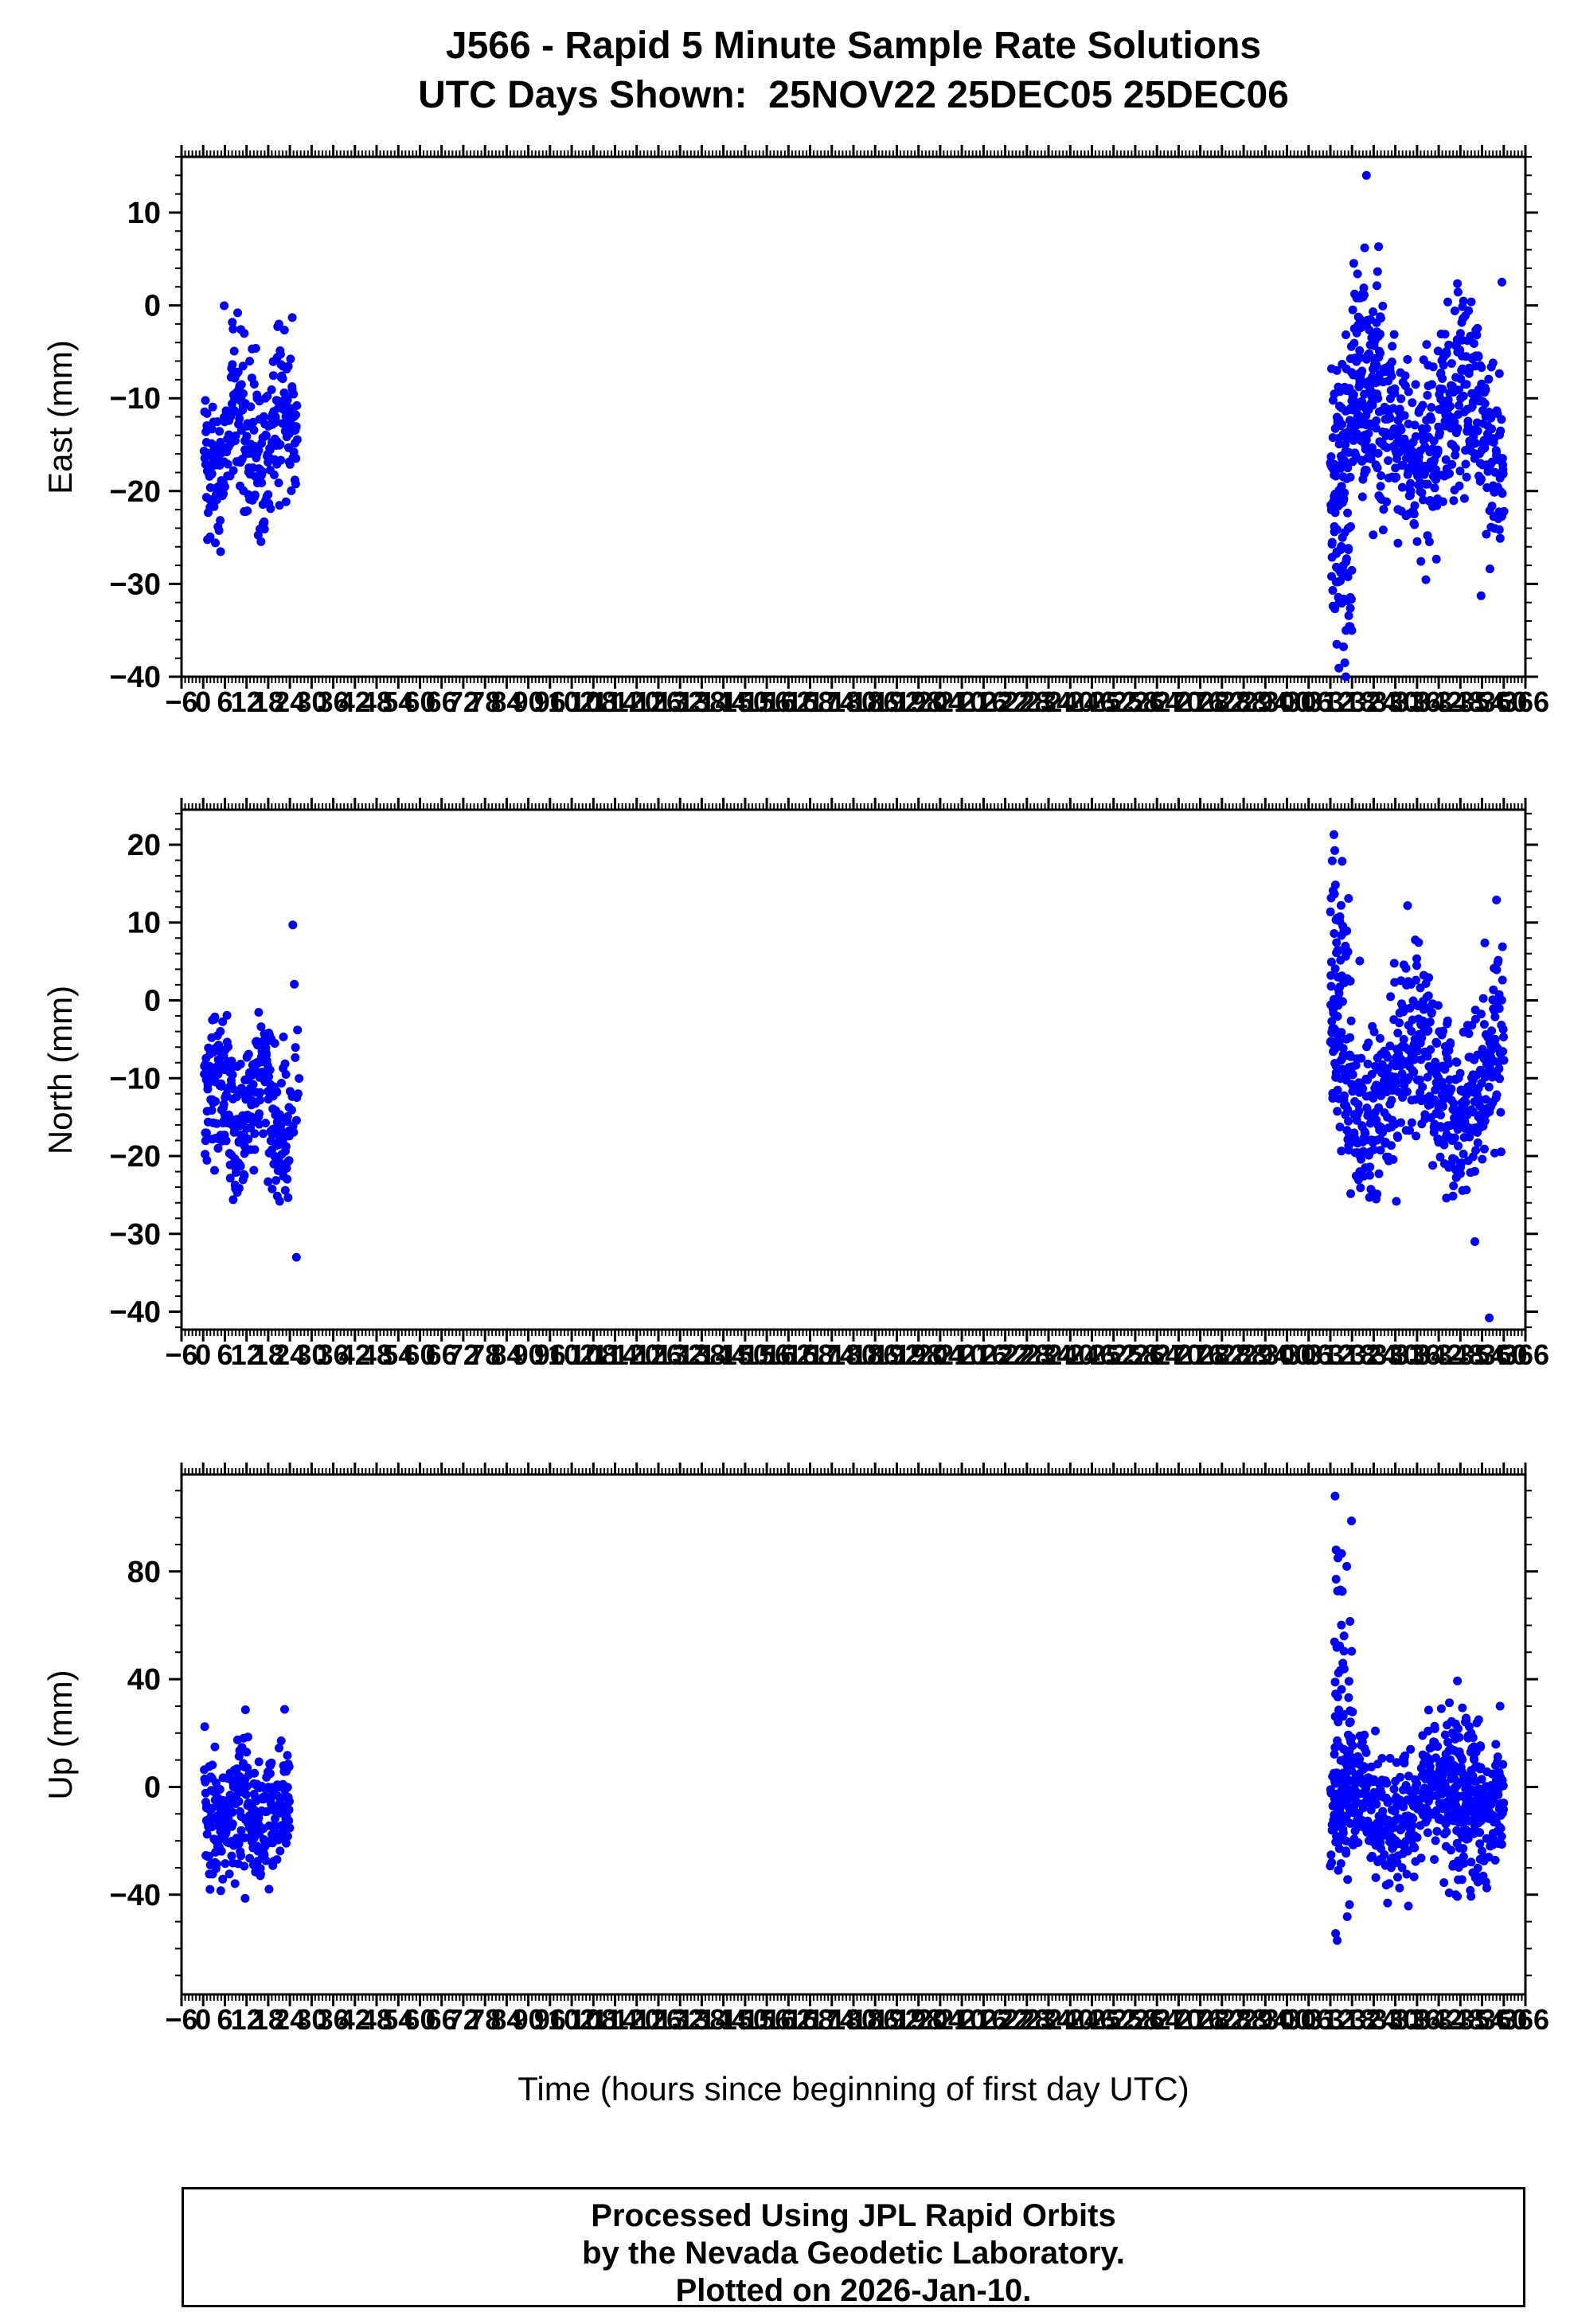  What do you see at coordinates (767, 2019) in the screenshot?
I see `x-tick-label: 156` at bounding box center [767, 2019].